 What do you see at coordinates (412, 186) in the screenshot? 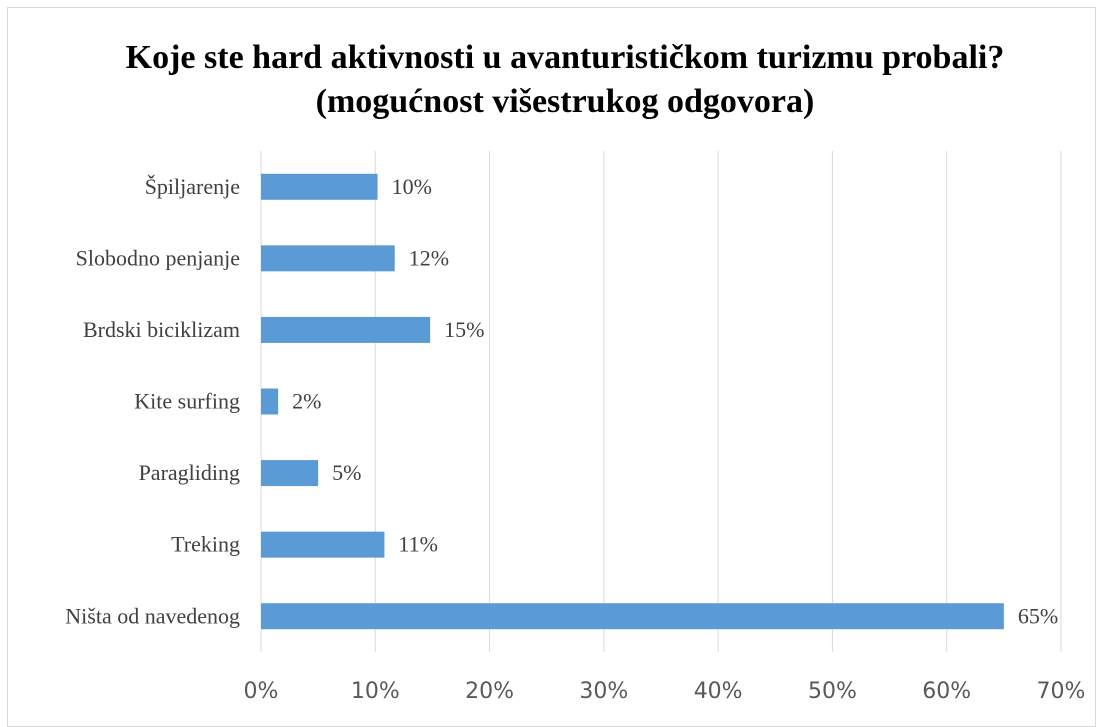
I see `data-label: 10%` at bounding box center [412, 186].